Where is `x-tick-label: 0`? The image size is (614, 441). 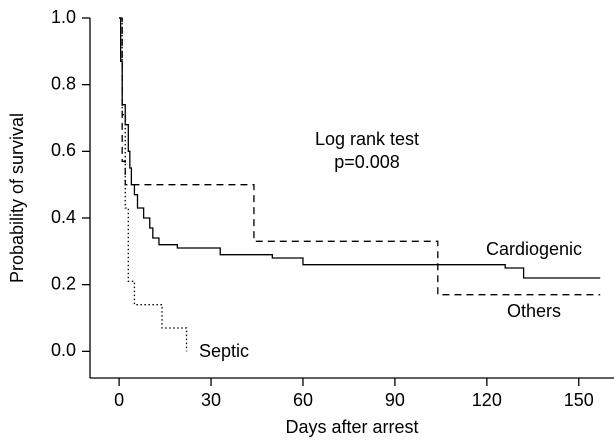 x-tick-label: 0 is located at coordinates (119, 400).